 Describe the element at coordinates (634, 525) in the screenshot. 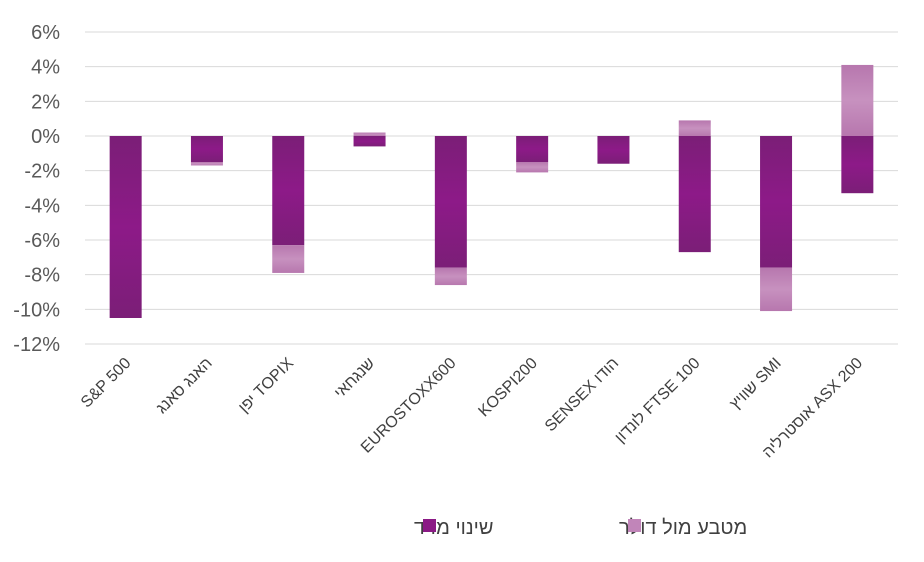

I see `legend-swatch-currency` at that location.